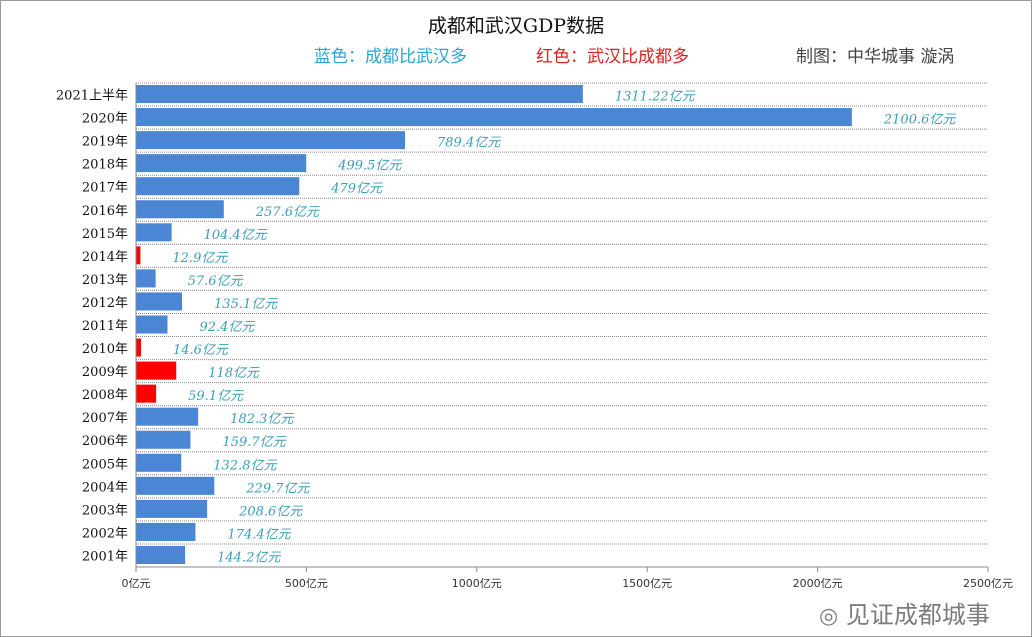 The image size is (1032, 637). Describe the element at coordinates (277, 488) in the screenshot. I see `data-label: 229.7亿元` at that location.